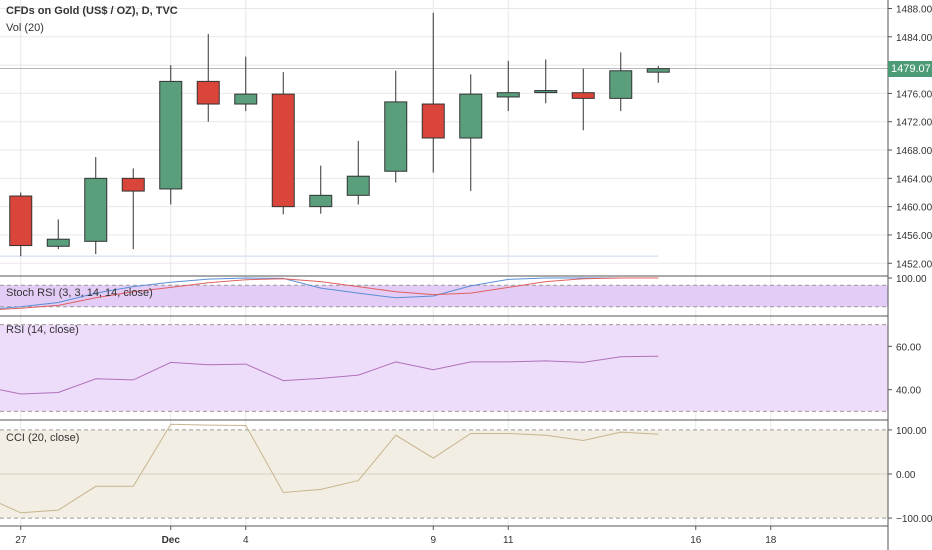  I want to click on price-axis-label: 1488.00, so click(914, 9).